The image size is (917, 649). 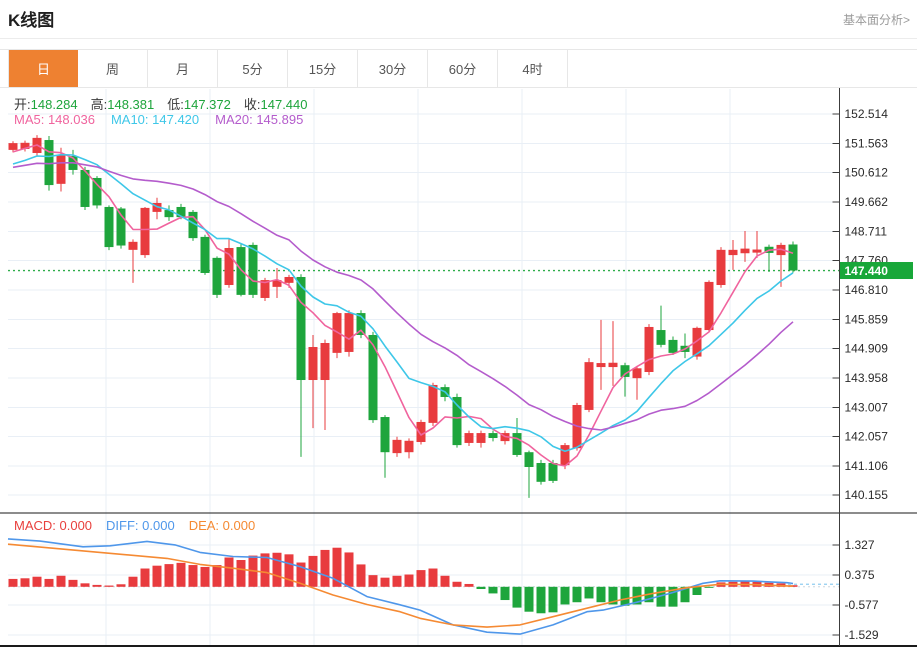 I want to click on svg-text: 149.662, so click(x=867, y=202).